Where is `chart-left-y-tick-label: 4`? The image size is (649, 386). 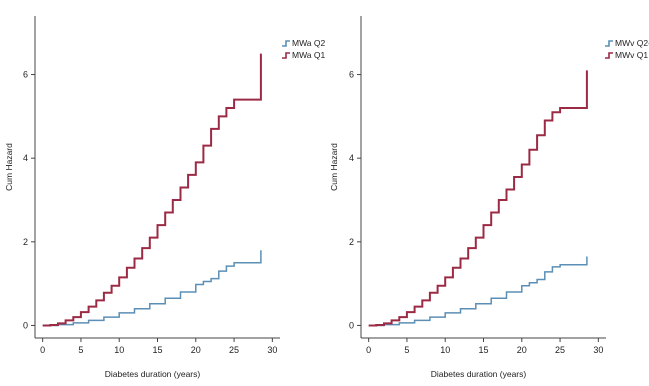 chart-left-y-tick-label: 4 is located at coordinates (25, 158).